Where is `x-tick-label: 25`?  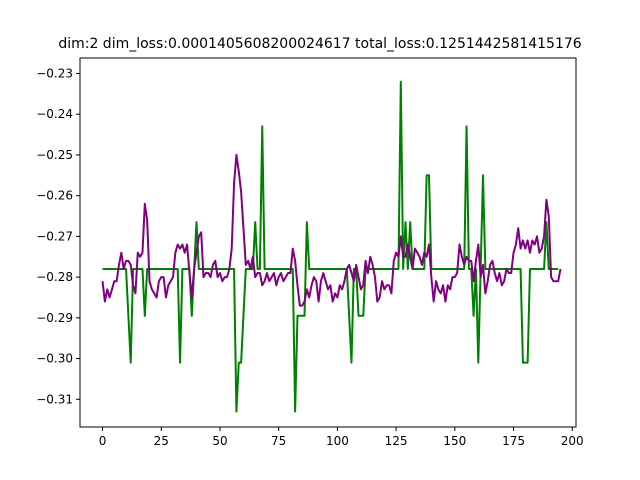 x-tick-label: 25 is located at coordinates (161, 441).